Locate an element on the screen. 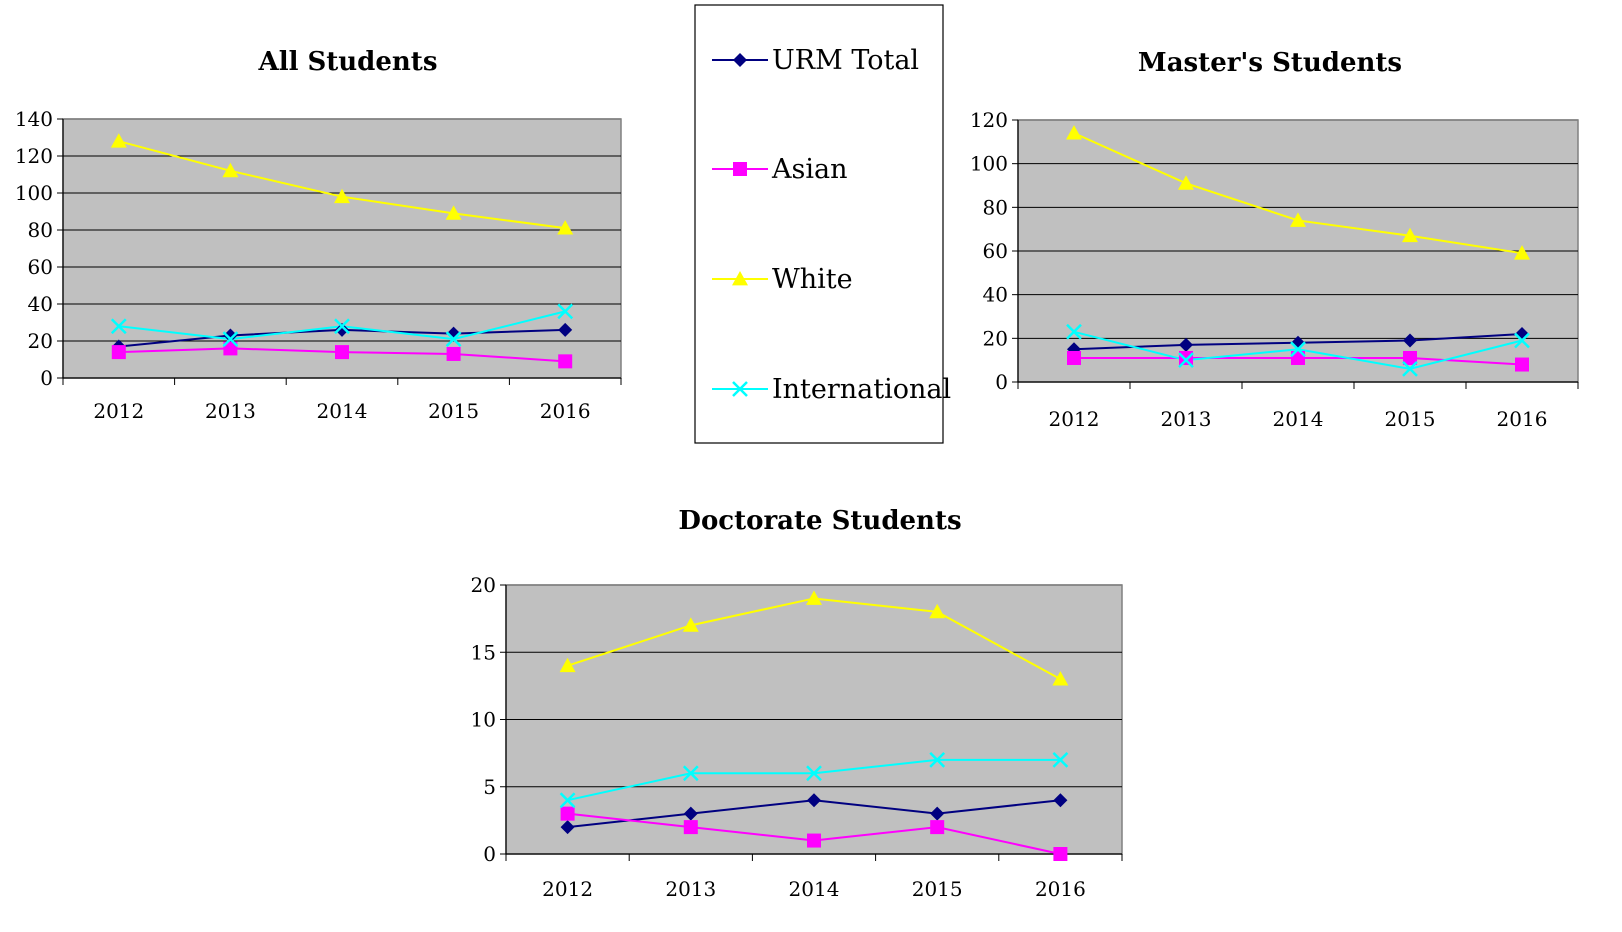  legend-label-white: White is located at coordinates (812, 279).